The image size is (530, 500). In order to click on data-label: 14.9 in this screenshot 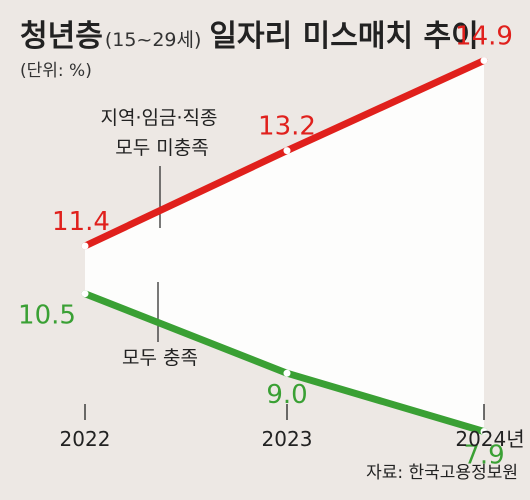, I will do `click(484, 37)`.